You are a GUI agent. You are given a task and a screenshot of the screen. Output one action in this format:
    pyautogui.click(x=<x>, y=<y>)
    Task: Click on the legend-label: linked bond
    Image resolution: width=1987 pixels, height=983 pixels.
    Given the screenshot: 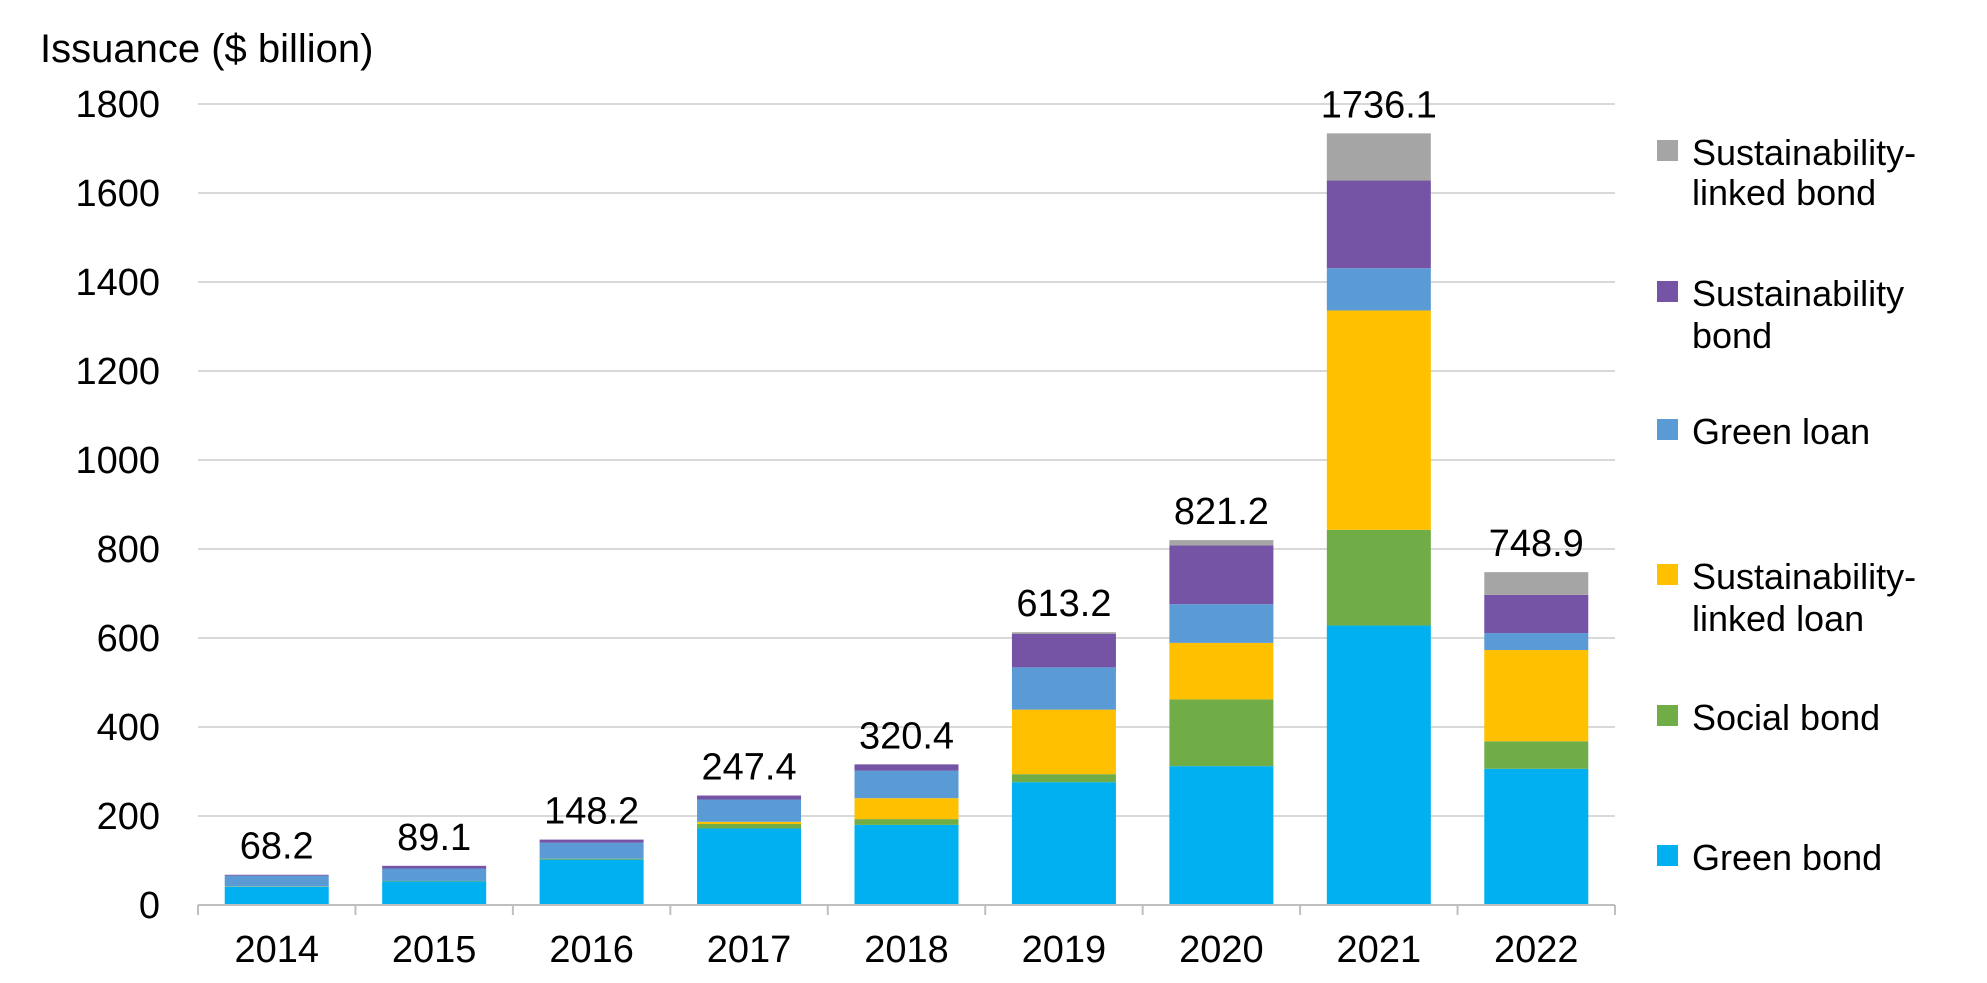 What is the action you would take?
    pyautogui.click(x=1784, y=192)
    